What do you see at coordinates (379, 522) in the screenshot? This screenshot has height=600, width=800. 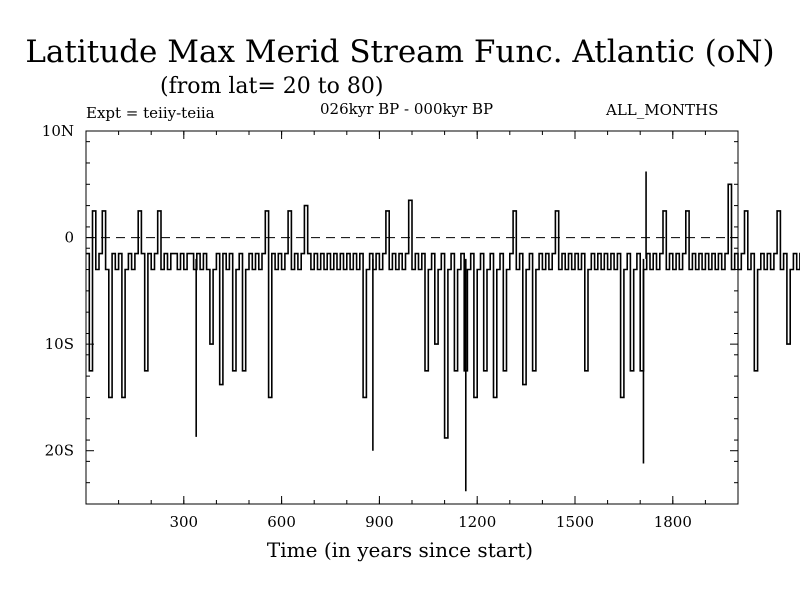 I see `x-tick-label: 900` at bounding box center [379, 522].